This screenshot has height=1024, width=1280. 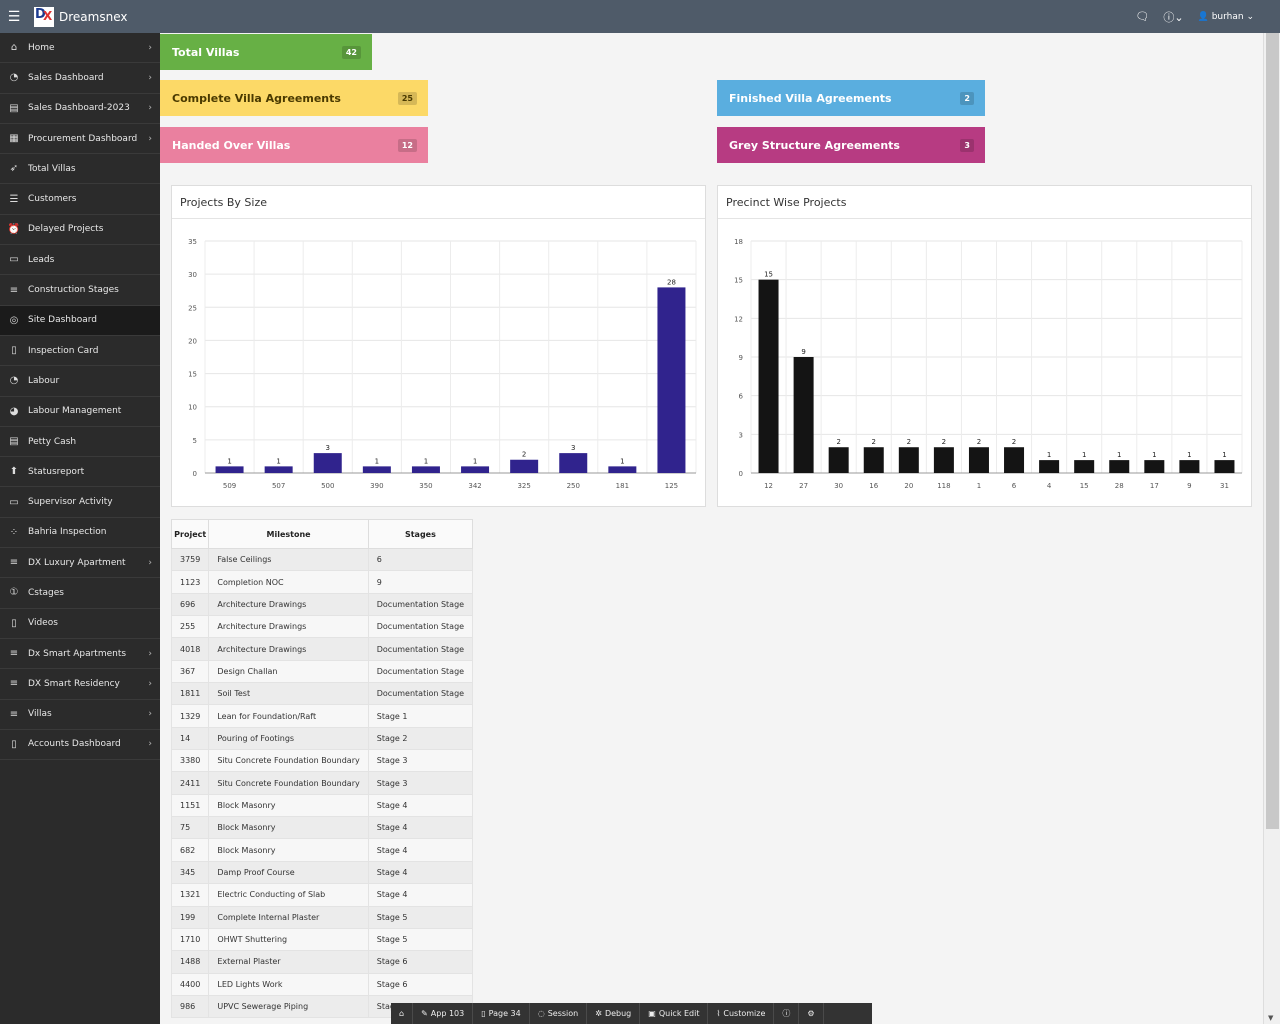 I want to click on sidebar-item-site-dashboard: ◎ Site Dashboard, so click(x=80, y=320).